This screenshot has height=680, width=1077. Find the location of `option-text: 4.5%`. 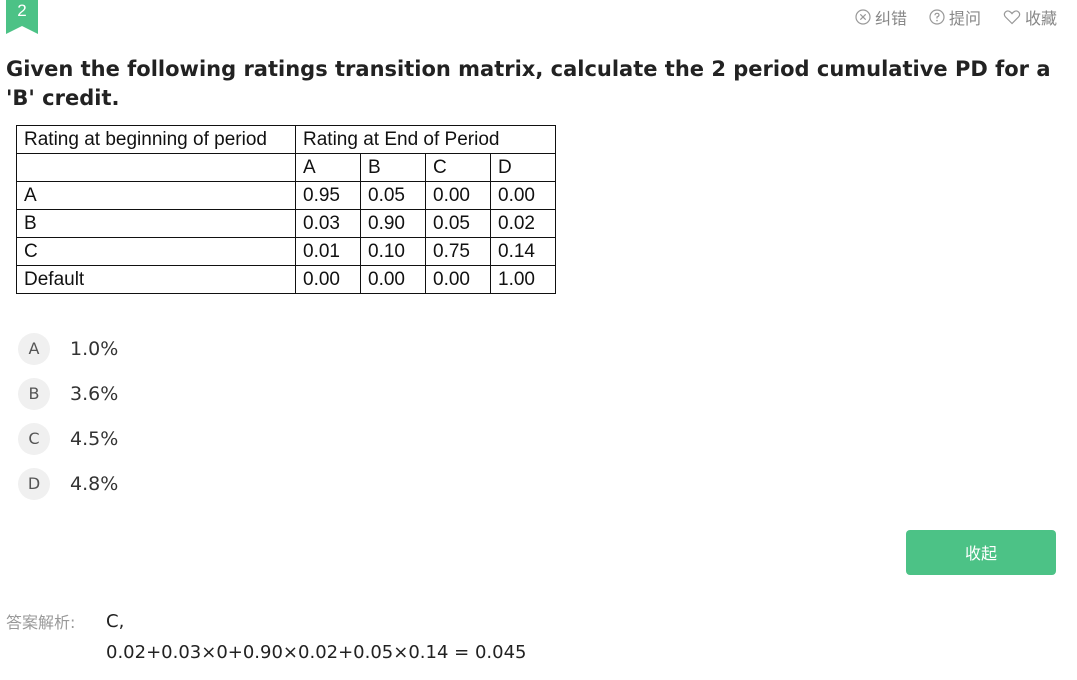

option-text: 4.5% is located at coordinates (94, 439).